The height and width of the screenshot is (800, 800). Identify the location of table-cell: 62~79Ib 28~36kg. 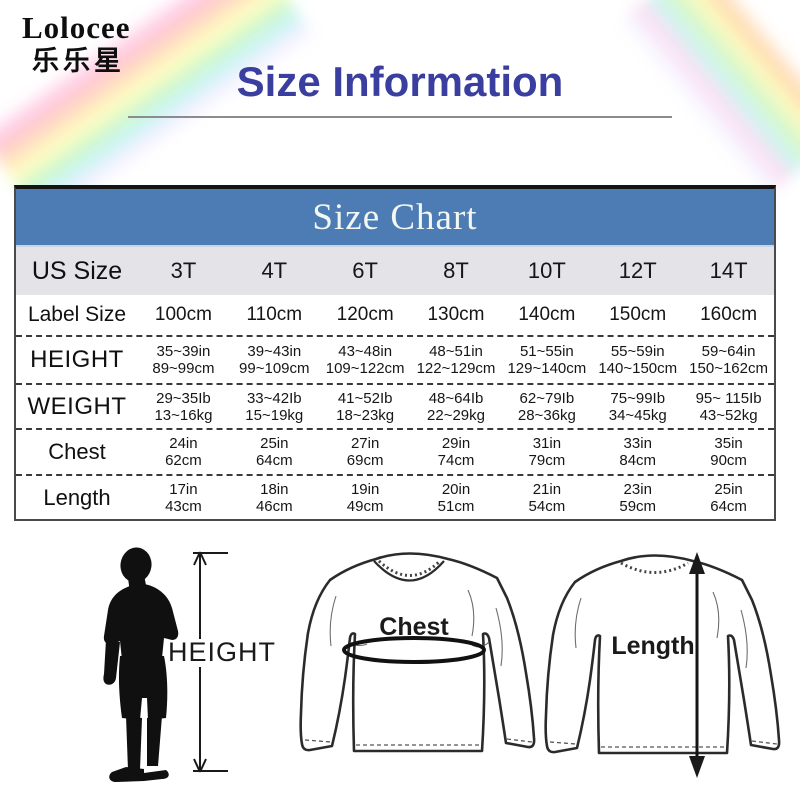
(546, 407).